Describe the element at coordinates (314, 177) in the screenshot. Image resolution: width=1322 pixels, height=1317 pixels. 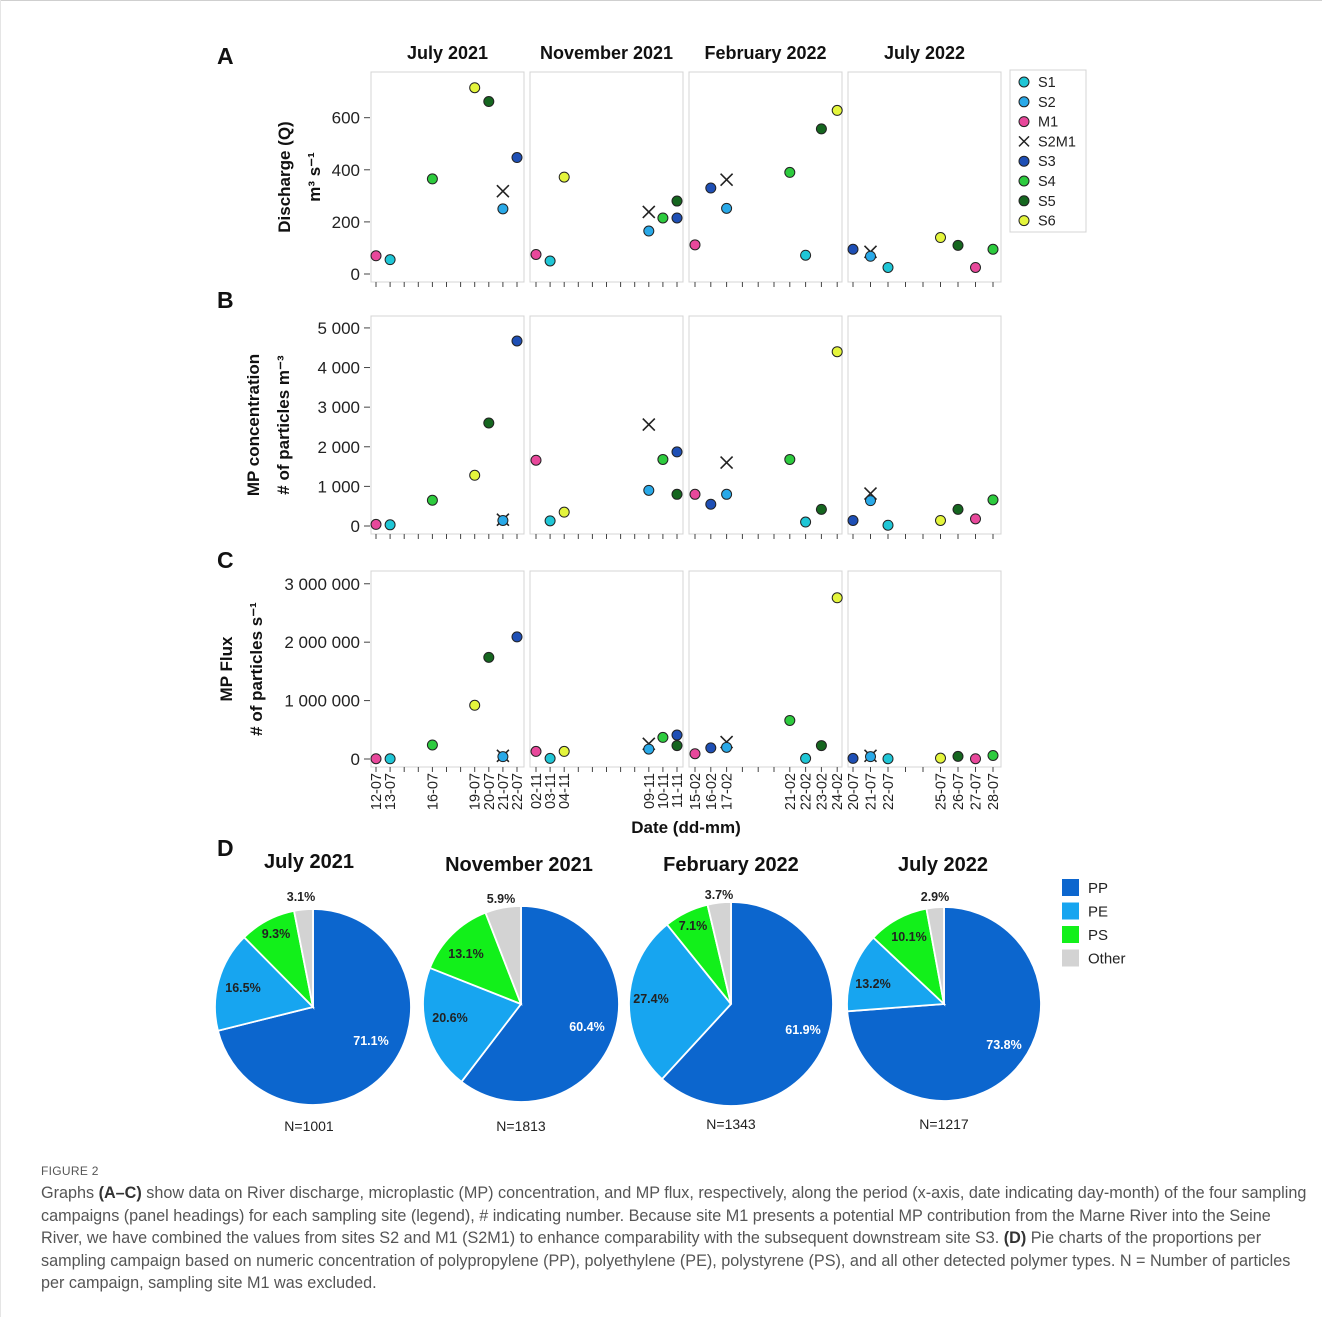
I see `y-axis-label: m³ s⁻¹` at that location.